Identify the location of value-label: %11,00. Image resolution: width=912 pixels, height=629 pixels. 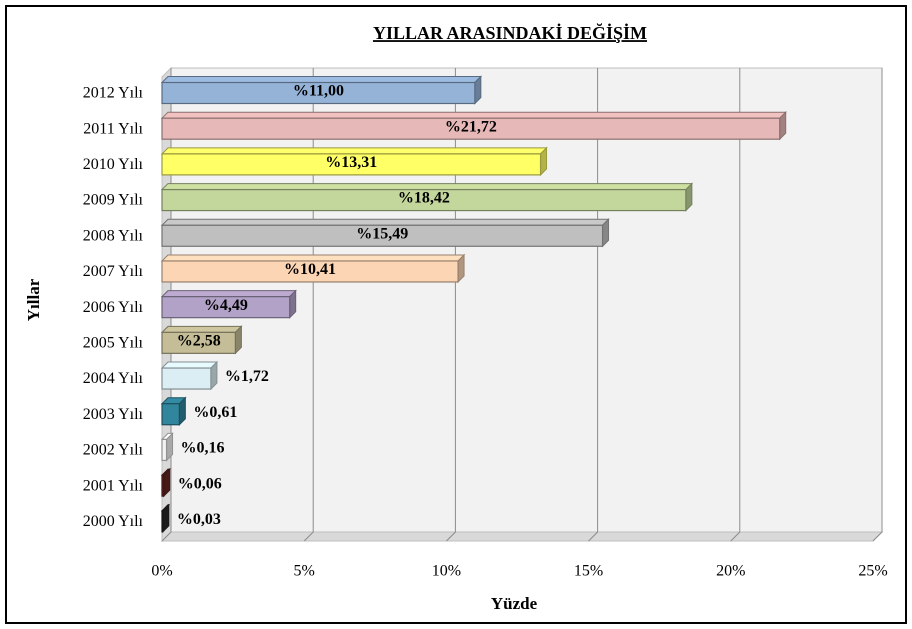
(318, 91).